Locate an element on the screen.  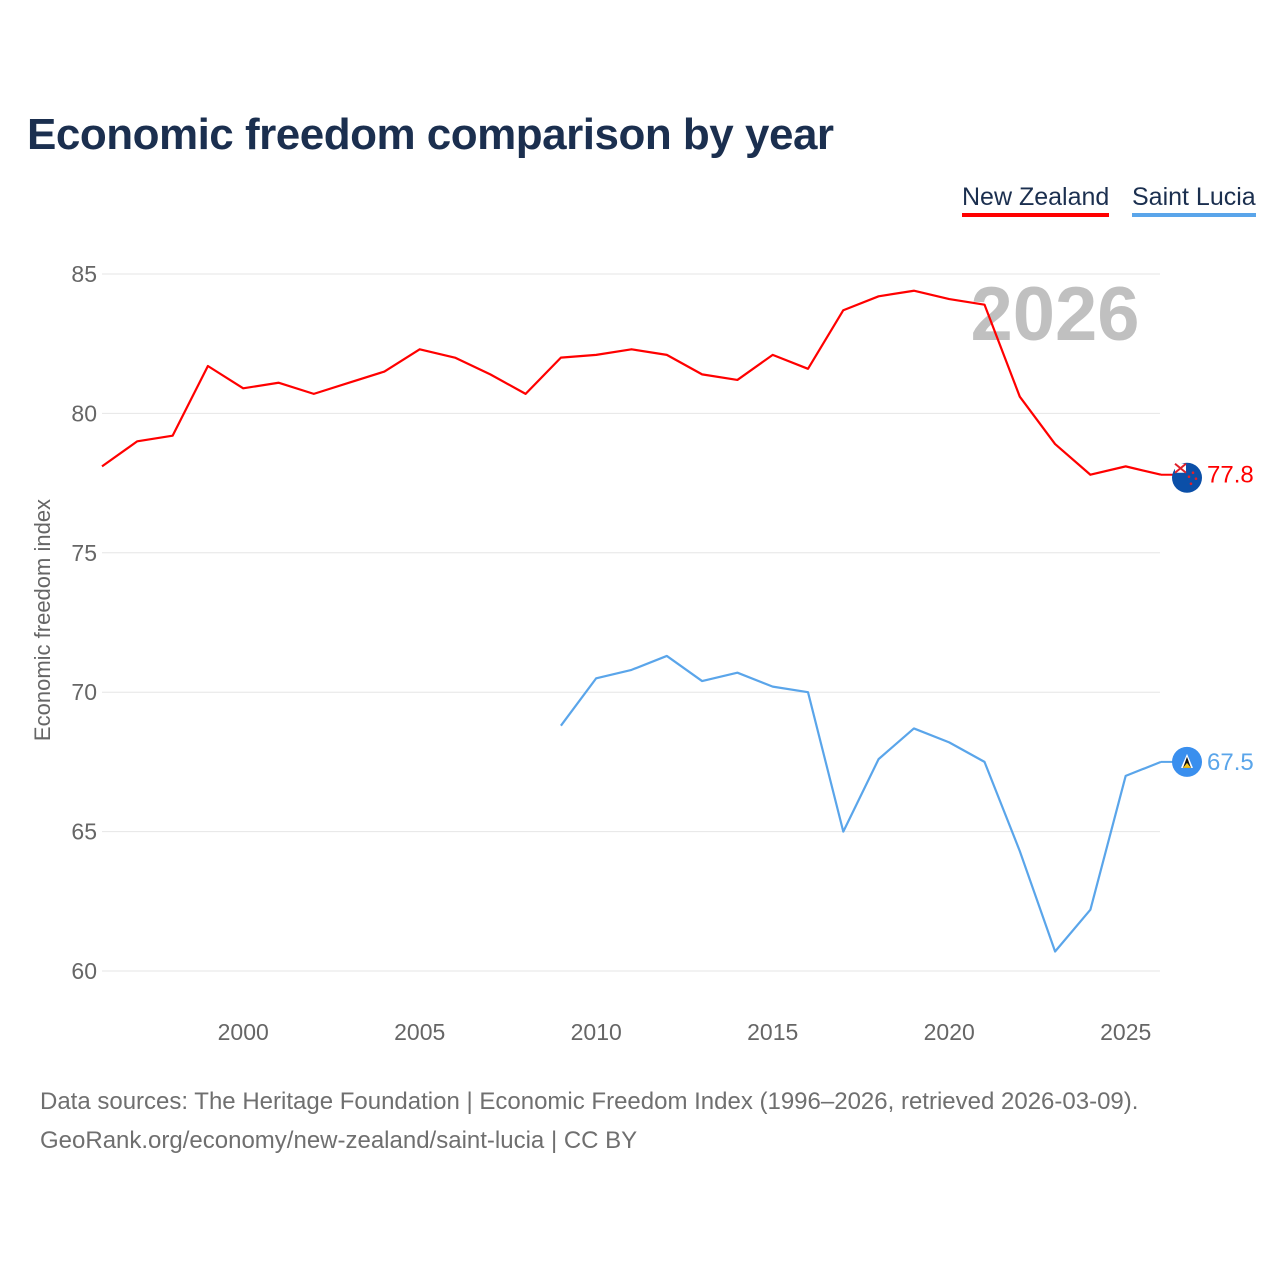
y-axis-label: Economic freedom index is located at coordinates (42, 620).